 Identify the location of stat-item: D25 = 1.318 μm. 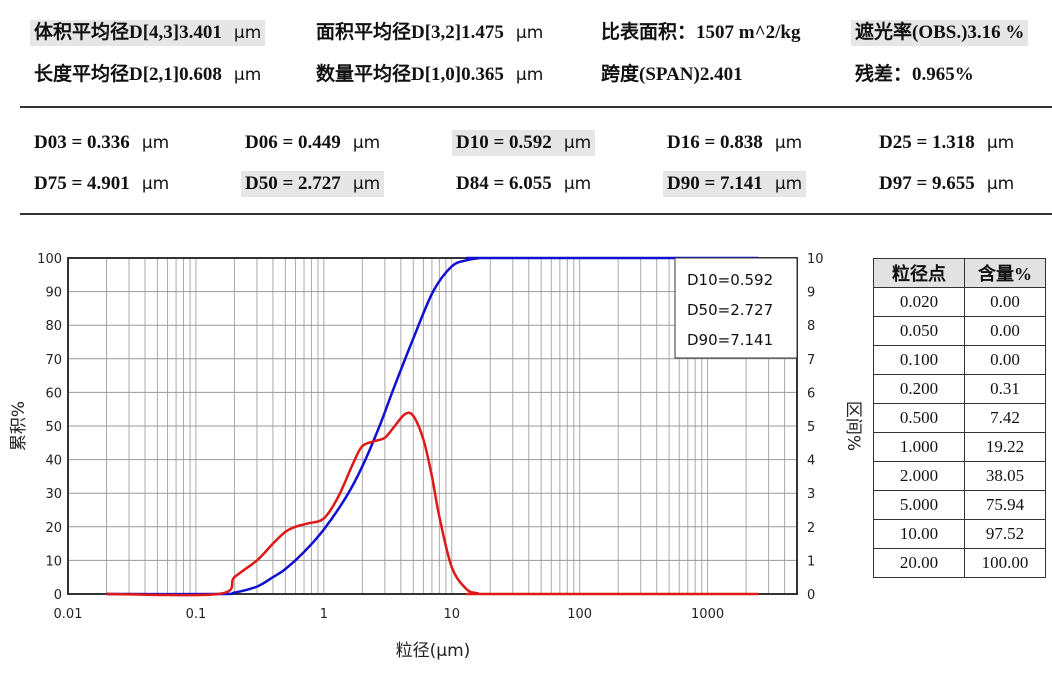
(946, 143).